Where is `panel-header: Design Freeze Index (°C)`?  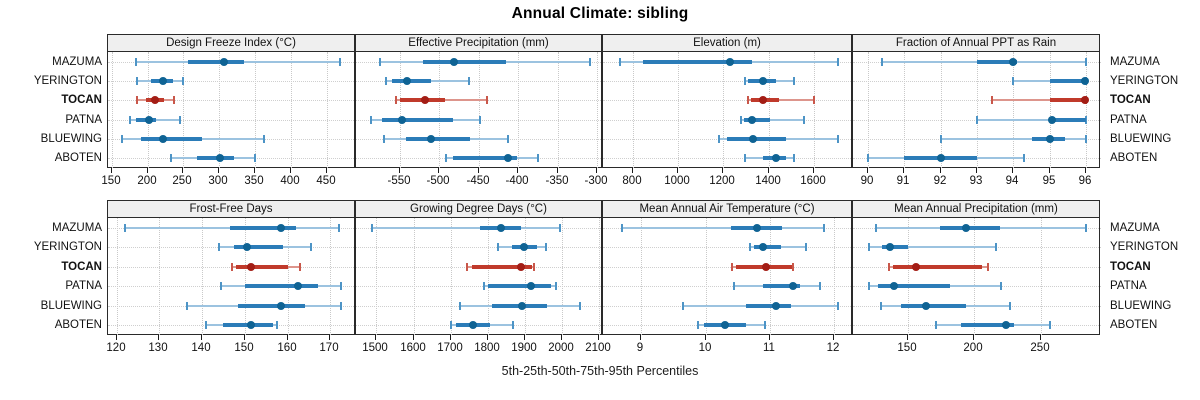
panel-header: Design Freeze Index (°C) is located at coordinates (231, 43).